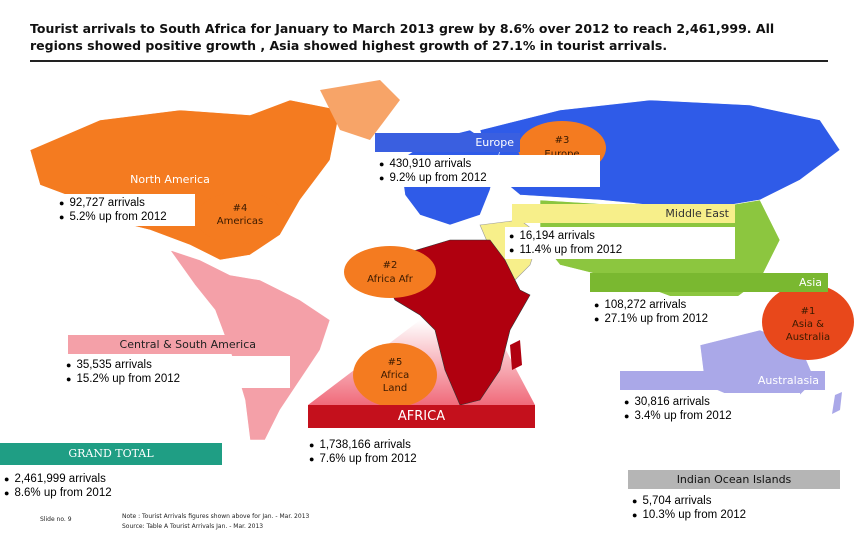 This screenshot has width=864, height=540. What do you see at coordinates (390, 279) in the screenshot?
I see `rank-text: Africa Afr` at bounding box center [390, 279].